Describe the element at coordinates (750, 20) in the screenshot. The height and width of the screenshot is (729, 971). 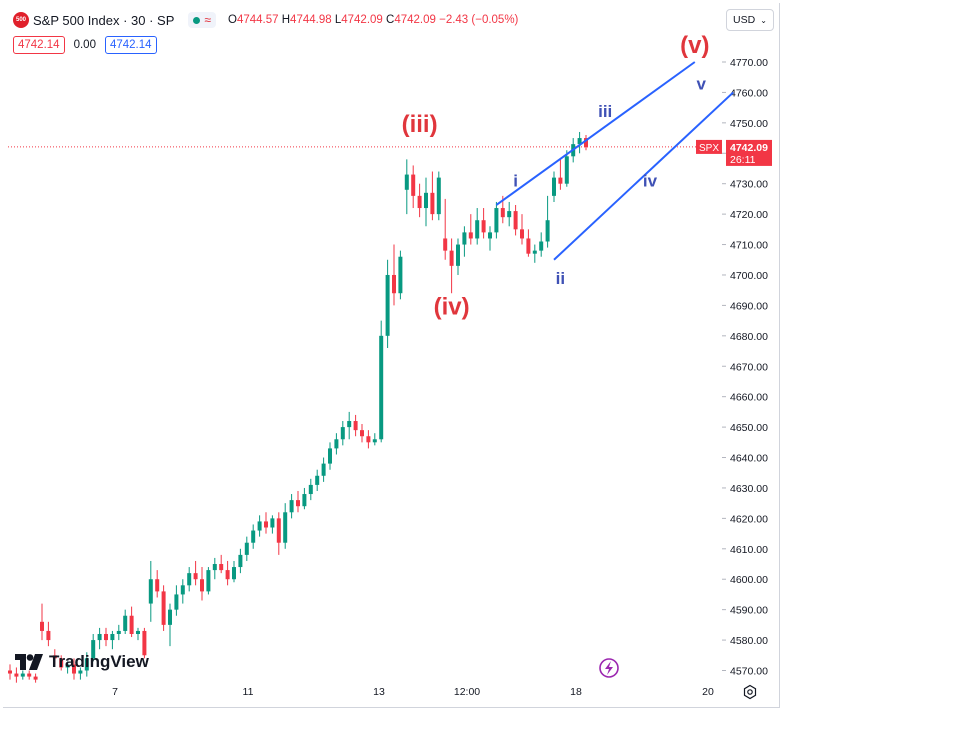
I see `currency-select: USD ⌄` at that location.